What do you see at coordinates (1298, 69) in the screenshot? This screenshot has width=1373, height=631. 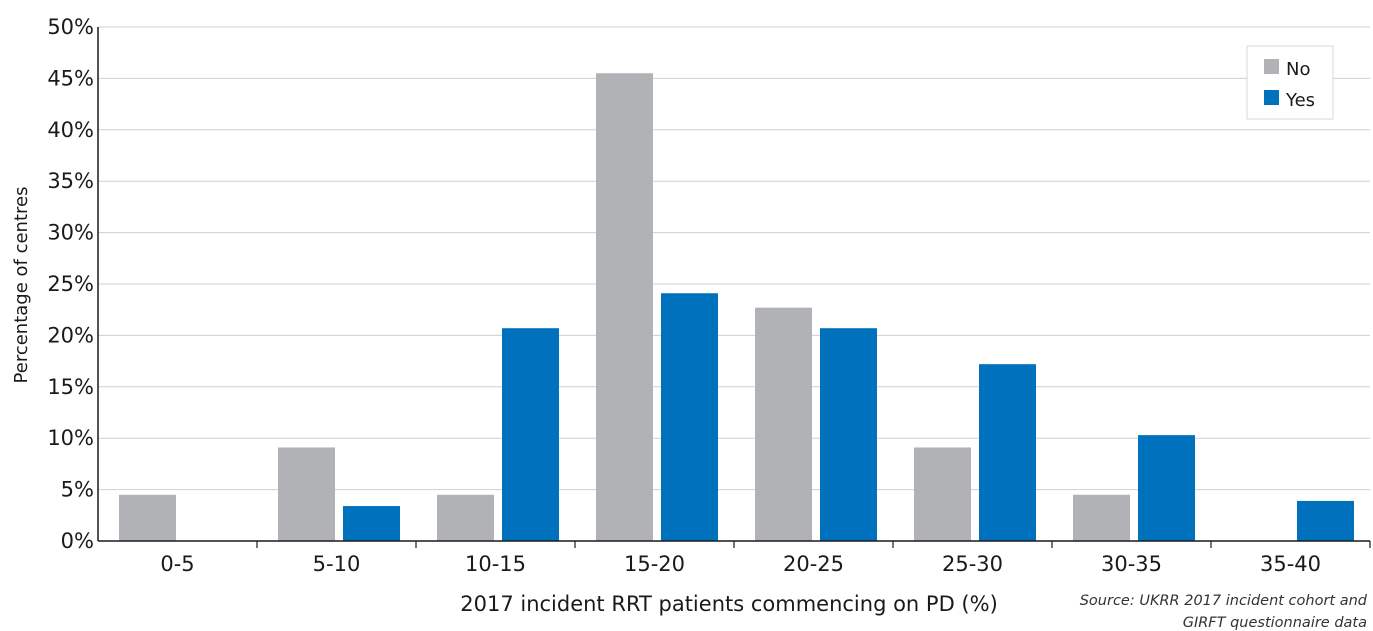 I see `legend-label-no: No` at bounding box center [1298, 69].